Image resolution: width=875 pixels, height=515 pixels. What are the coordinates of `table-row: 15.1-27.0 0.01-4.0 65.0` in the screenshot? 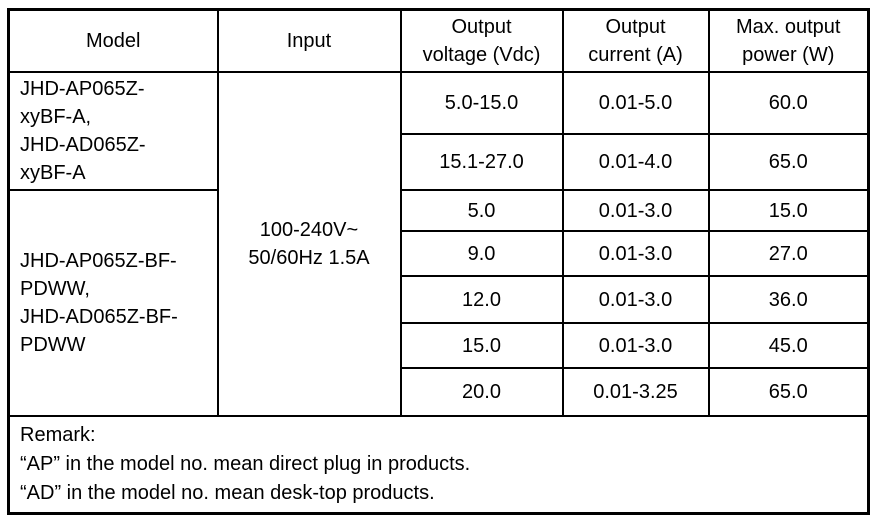 It's located at (439, 162).